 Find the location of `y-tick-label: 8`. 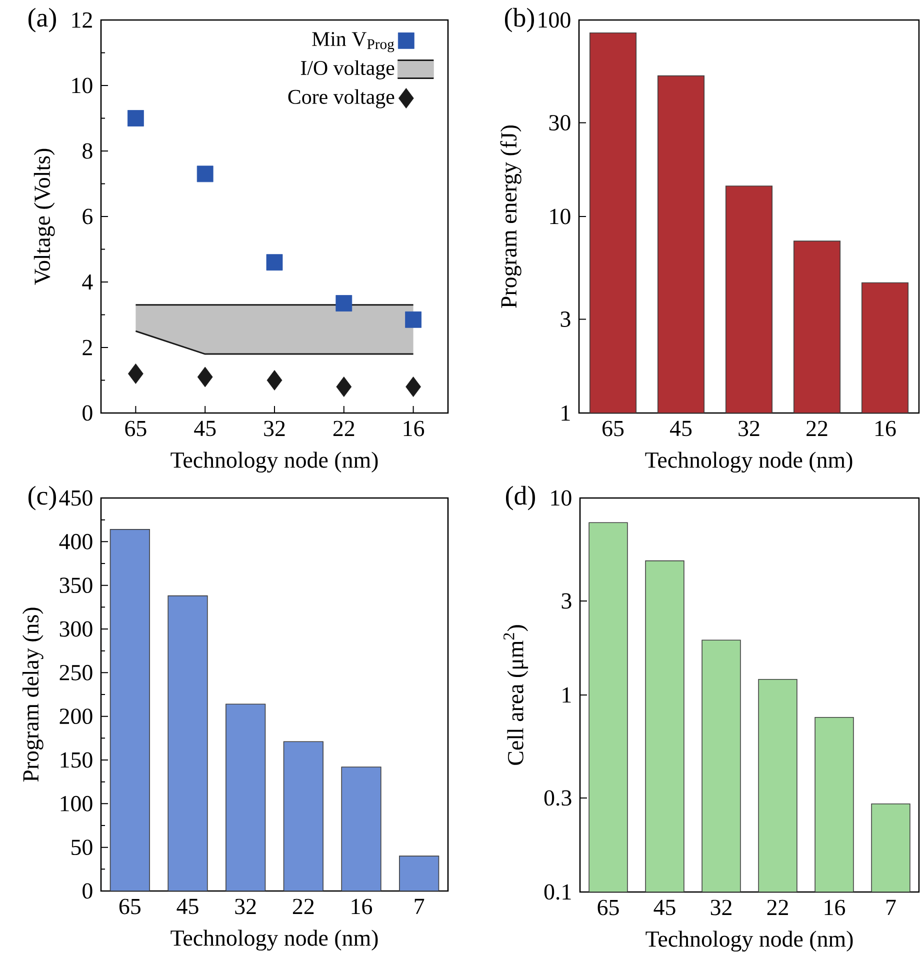

y-tick-label: 8 is located at coordinates (87, 151).